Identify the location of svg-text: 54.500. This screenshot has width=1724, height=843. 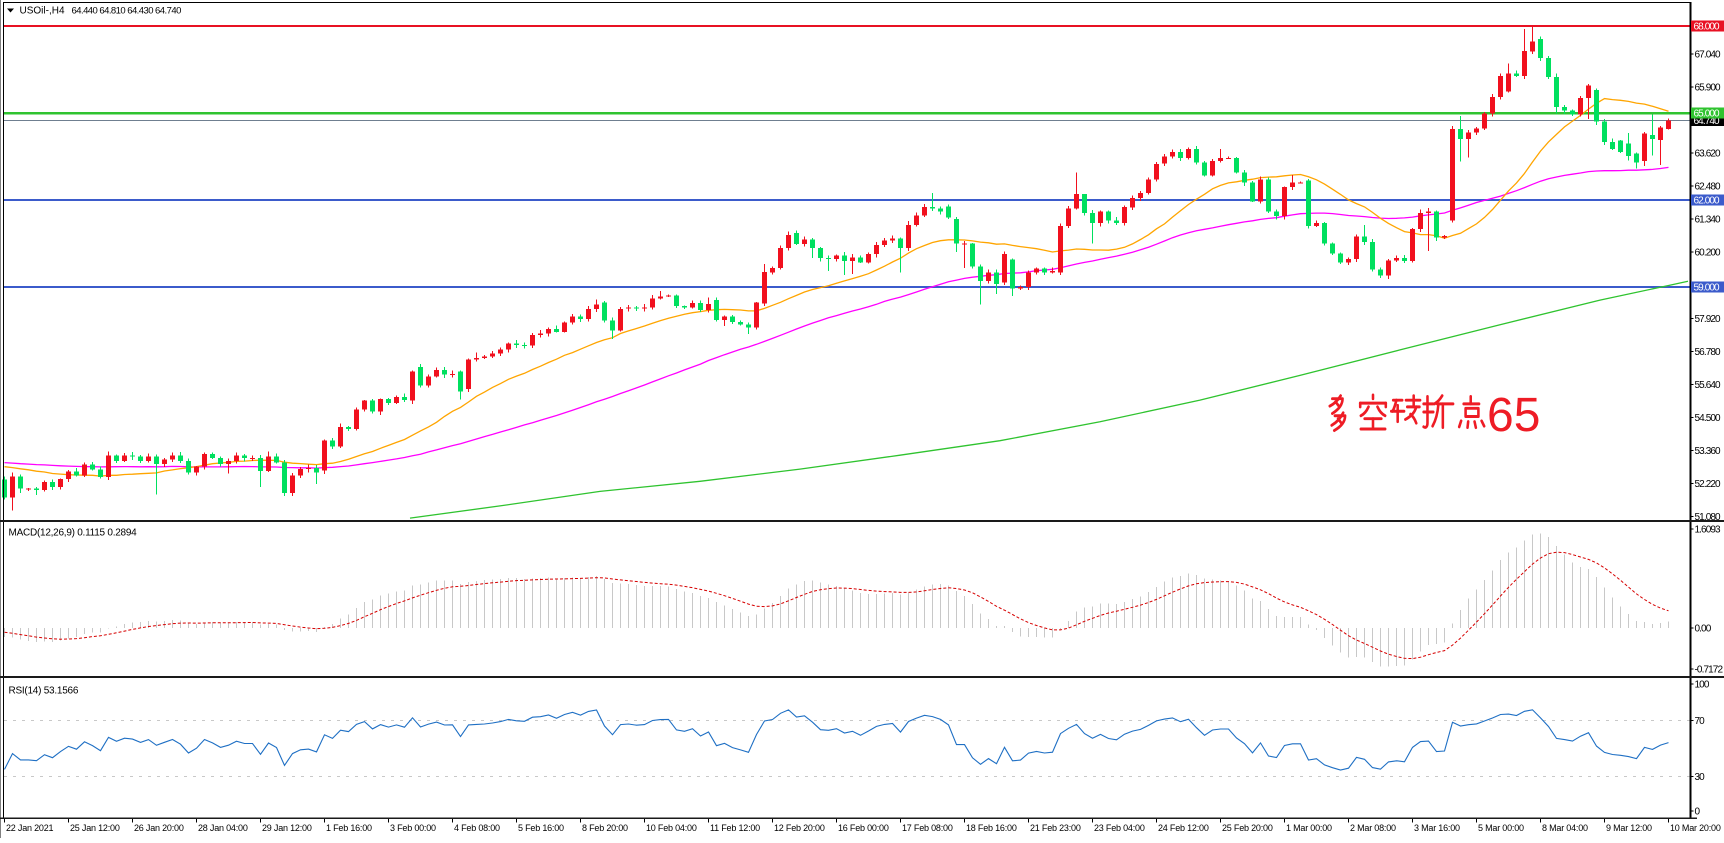
(1708, 418).